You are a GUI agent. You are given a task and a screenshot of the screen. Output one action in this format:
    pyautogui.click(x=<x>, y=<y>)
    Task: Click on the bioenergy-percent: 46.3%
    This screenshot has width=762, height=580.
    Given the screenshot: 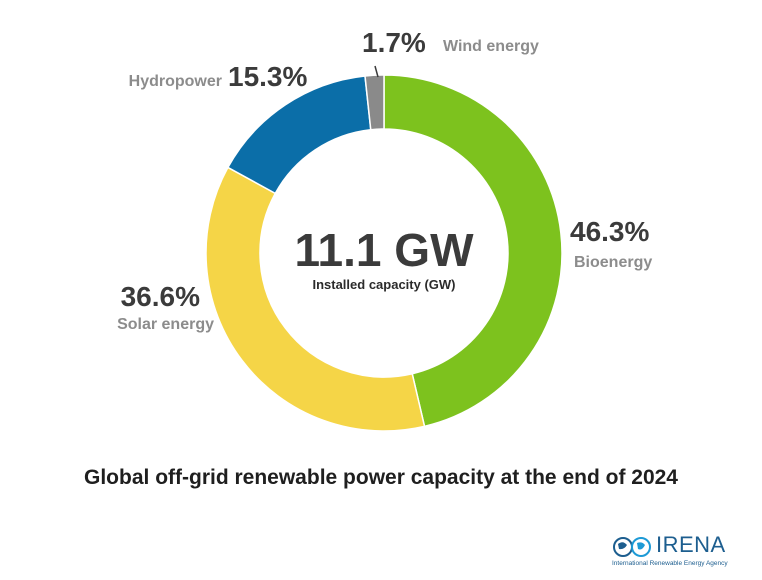 What is the action you would take?
    pyautogui.click(x=609, y=231)
    